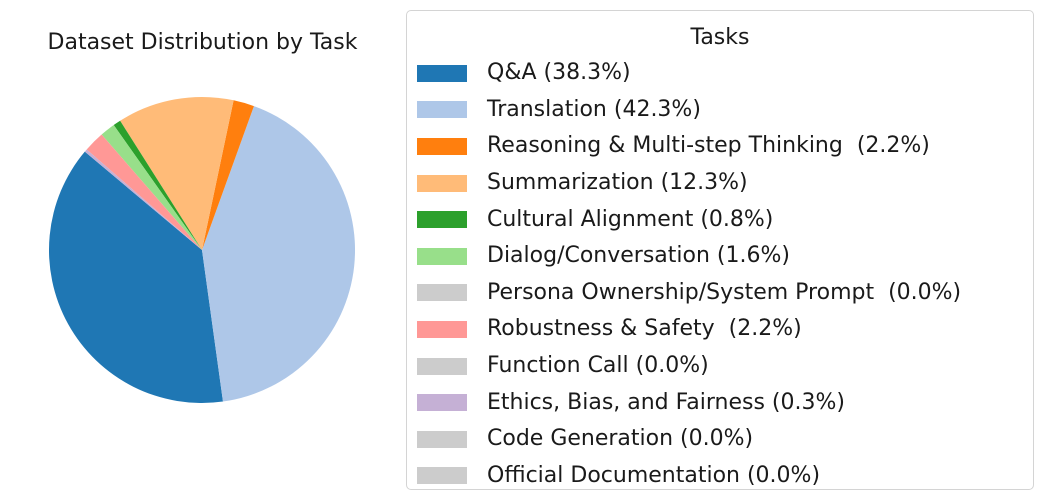 The width and height of the screenshot is (1045, 501). I want to click on legend-label: Reasoning & Multi-step Thinking (2.2%), so click(708, 146).